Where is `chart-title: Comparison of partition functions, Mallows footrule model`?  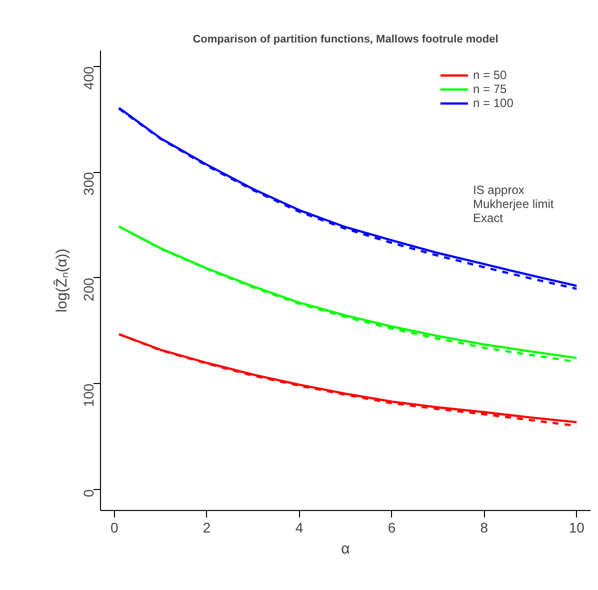
chart-title: Comparison of partition functions, Mallows footrule model is located at coordinates (345, 40).